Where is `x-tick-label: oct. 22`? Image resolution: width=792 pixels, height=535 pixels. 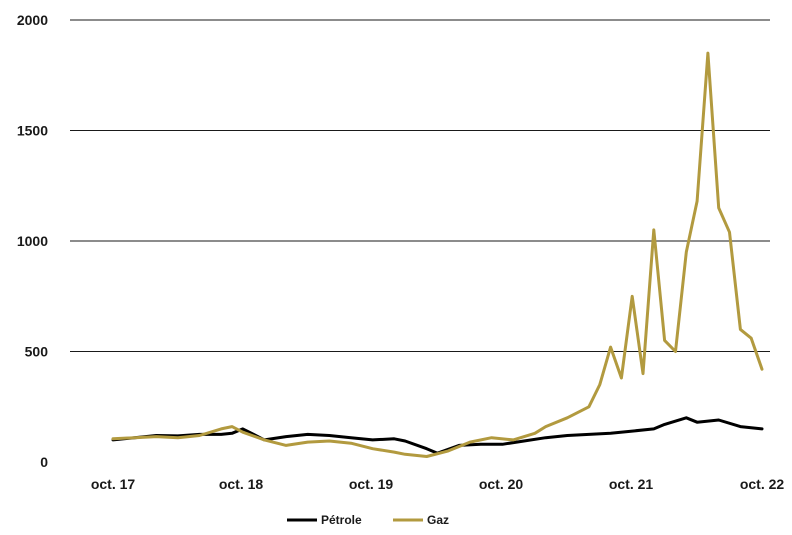 x-tick-label: oct. 22 is located at coordinates (762, 484).